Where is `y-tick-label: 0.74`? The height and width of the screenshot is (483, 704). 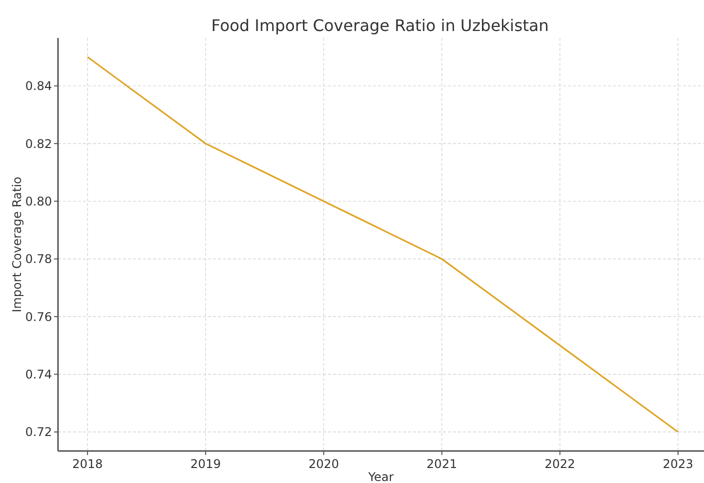 y-tick-label: 0.74 is located at coordinates (38, 374).